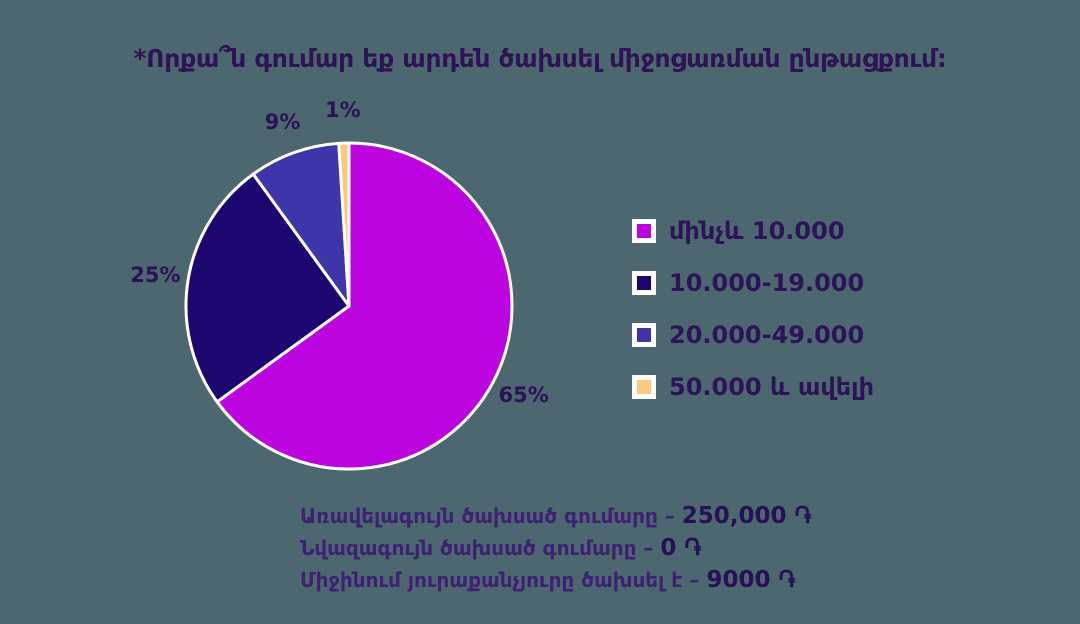 This screenshot has width=1080, height=624. I want to click on legend-label: 10.000-19.000, so click(767, 282).